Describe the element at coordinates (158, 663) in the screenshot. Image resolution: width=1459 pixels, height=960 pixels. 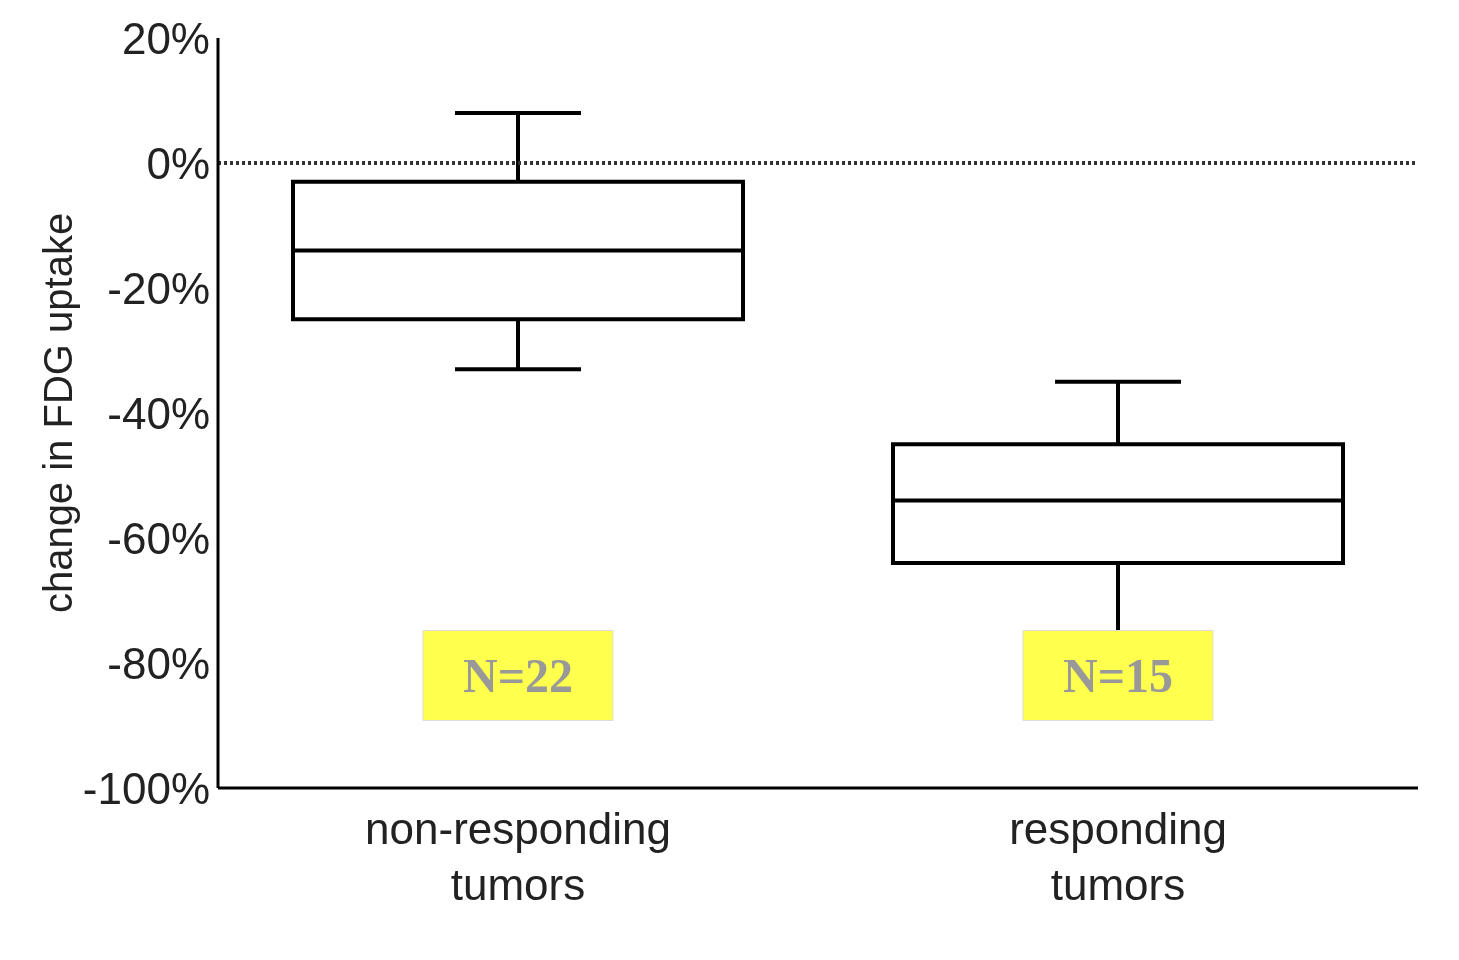
I see `y-tick-label: -80%` at that location.